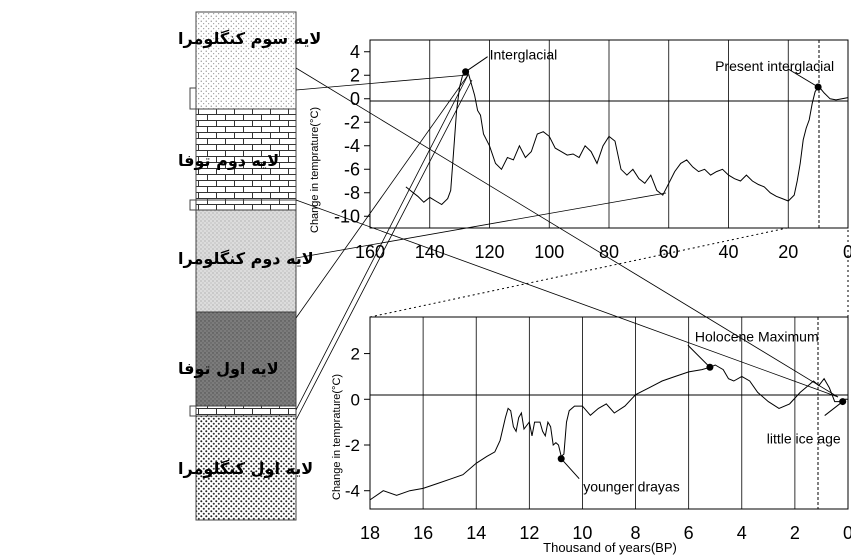 The image size is (851, 555). I want to click on bot-x-tick-label-6: 6, so click(689, 533).